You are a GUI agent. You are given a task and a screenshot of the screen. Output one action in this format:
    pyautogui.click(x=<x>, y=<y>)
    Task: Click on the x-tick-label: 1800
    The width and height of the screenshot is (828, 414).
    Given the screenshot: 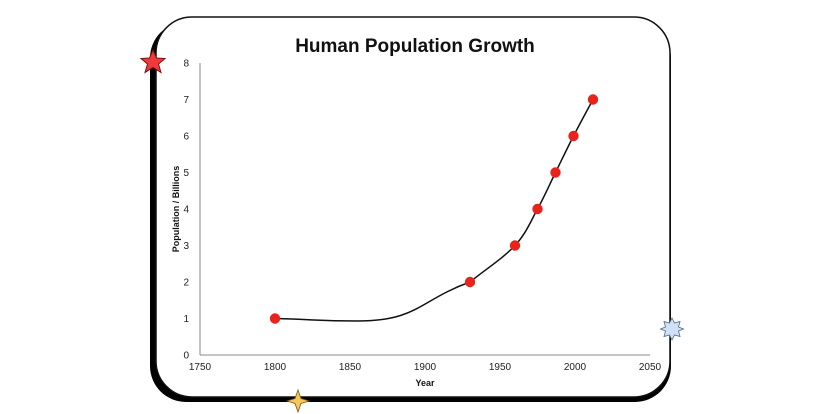 What is the action you would take?
    pyautogui.click(x=275, y=367)
    